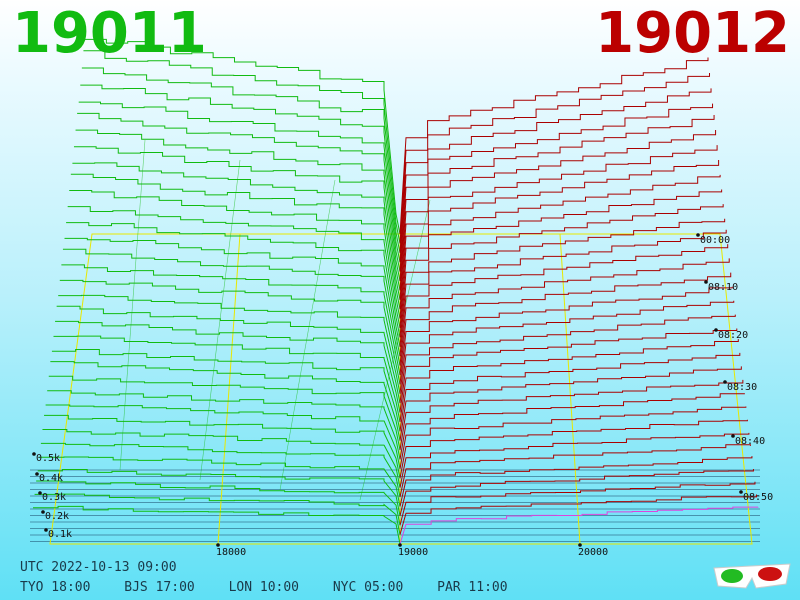  Describe the element at coordinates (692, 33) in the screenshot. I see `right-price-label: 19012` at that location.